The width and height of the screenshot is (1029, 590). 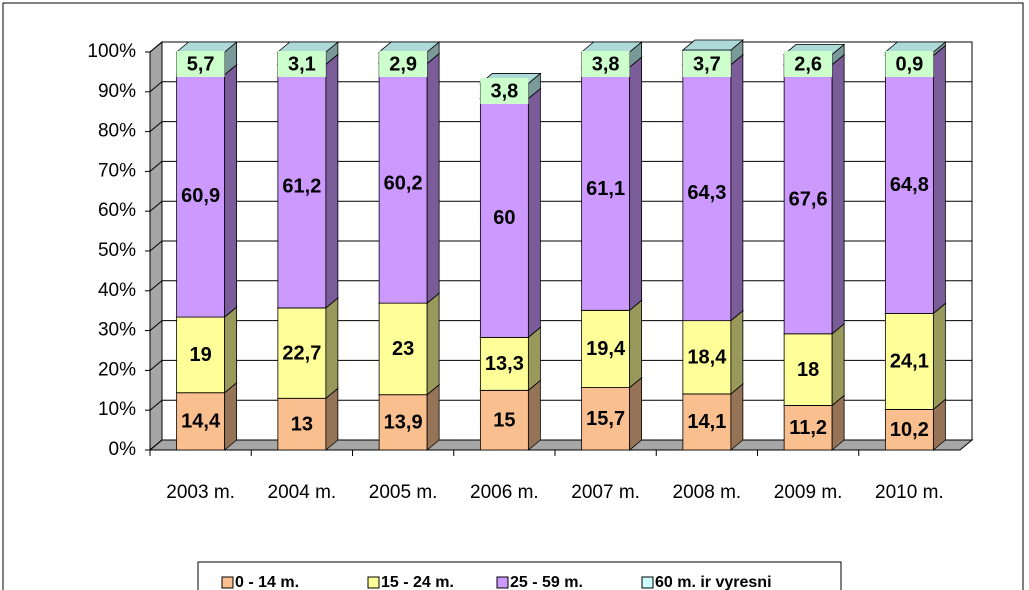 I want to click on x-tick-label: 2005 m., so click(x=403, y=492).